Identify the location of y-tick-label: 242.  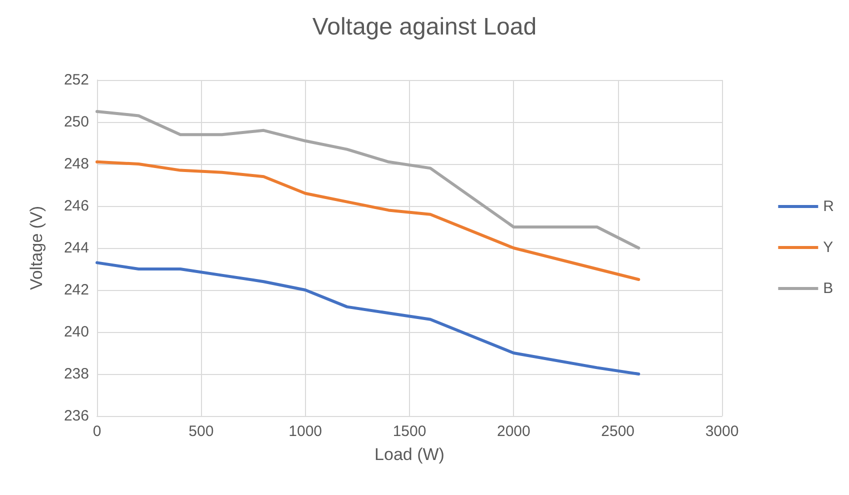
(76, 290).